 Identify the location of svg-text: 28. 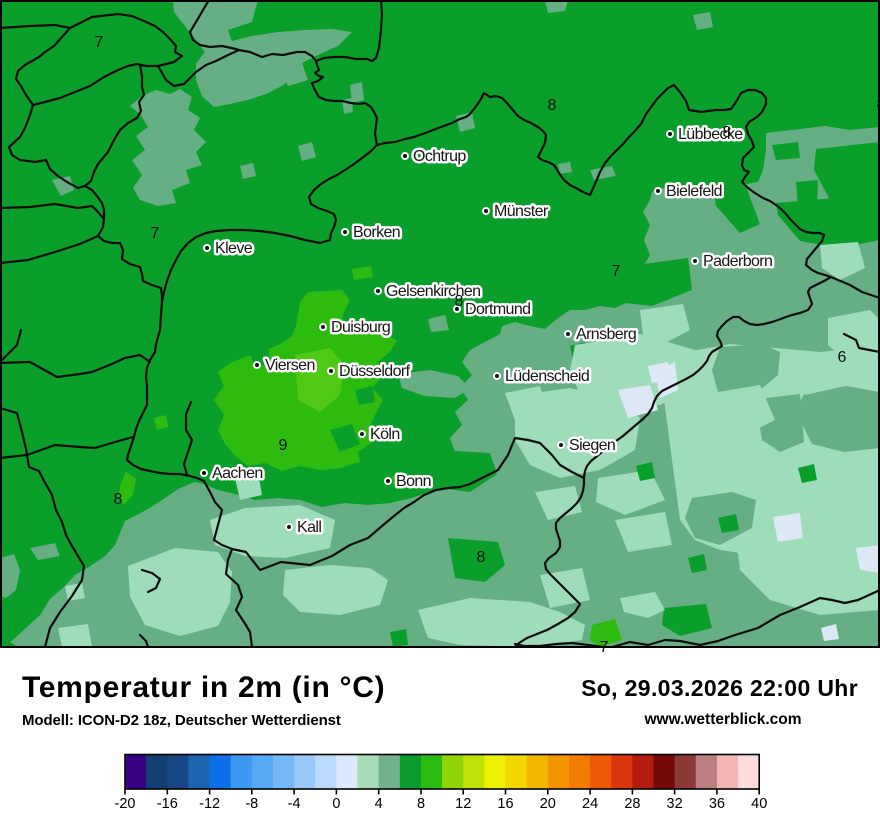
(632, 804).